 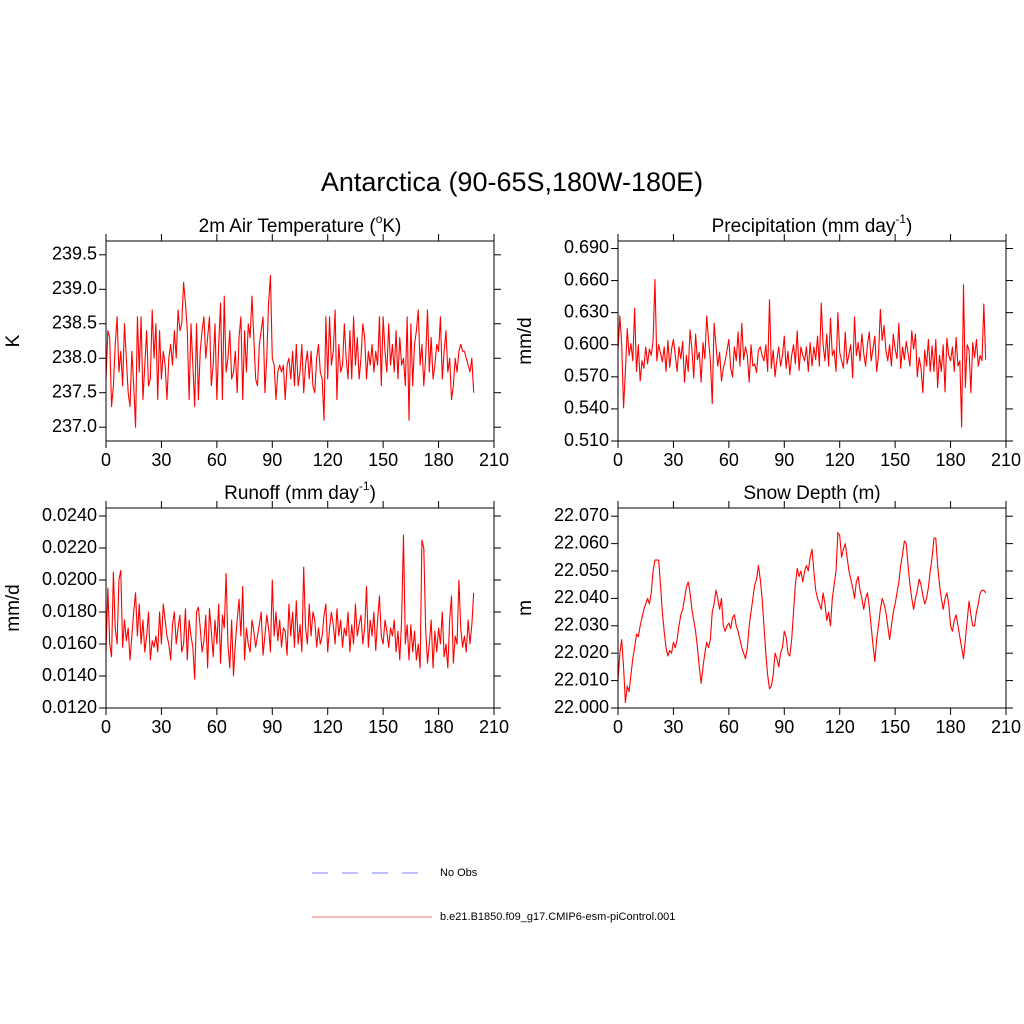 What do you see at coordinates (581, 515) in the screenshot?
I see `y-tick-label: 22.070` at bounding box center [581, 515].